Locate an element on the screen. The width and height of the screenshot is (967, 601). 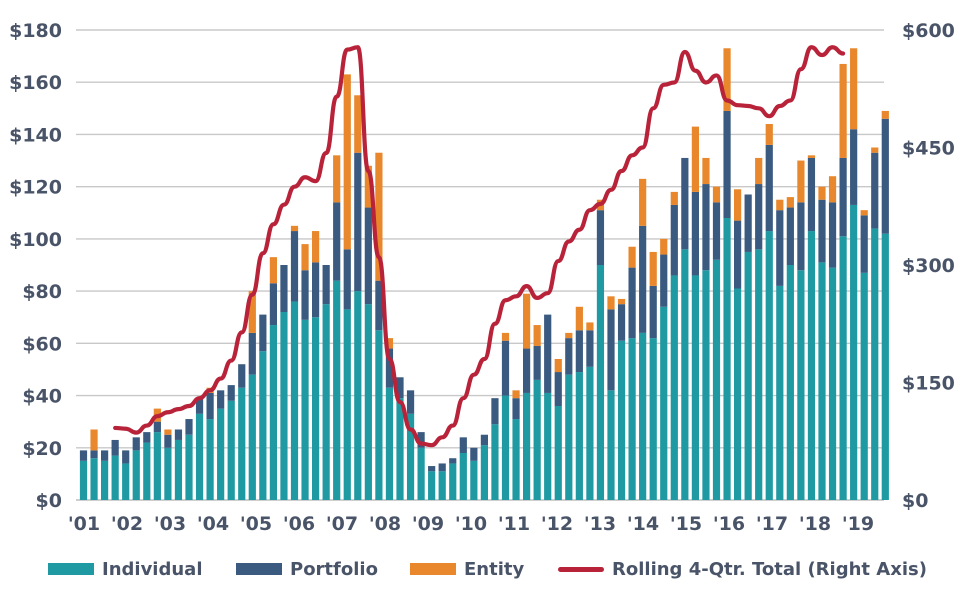
right-axis-ticks: $0 $150 $300 $450 $600 is located at coordinates (928, 266).